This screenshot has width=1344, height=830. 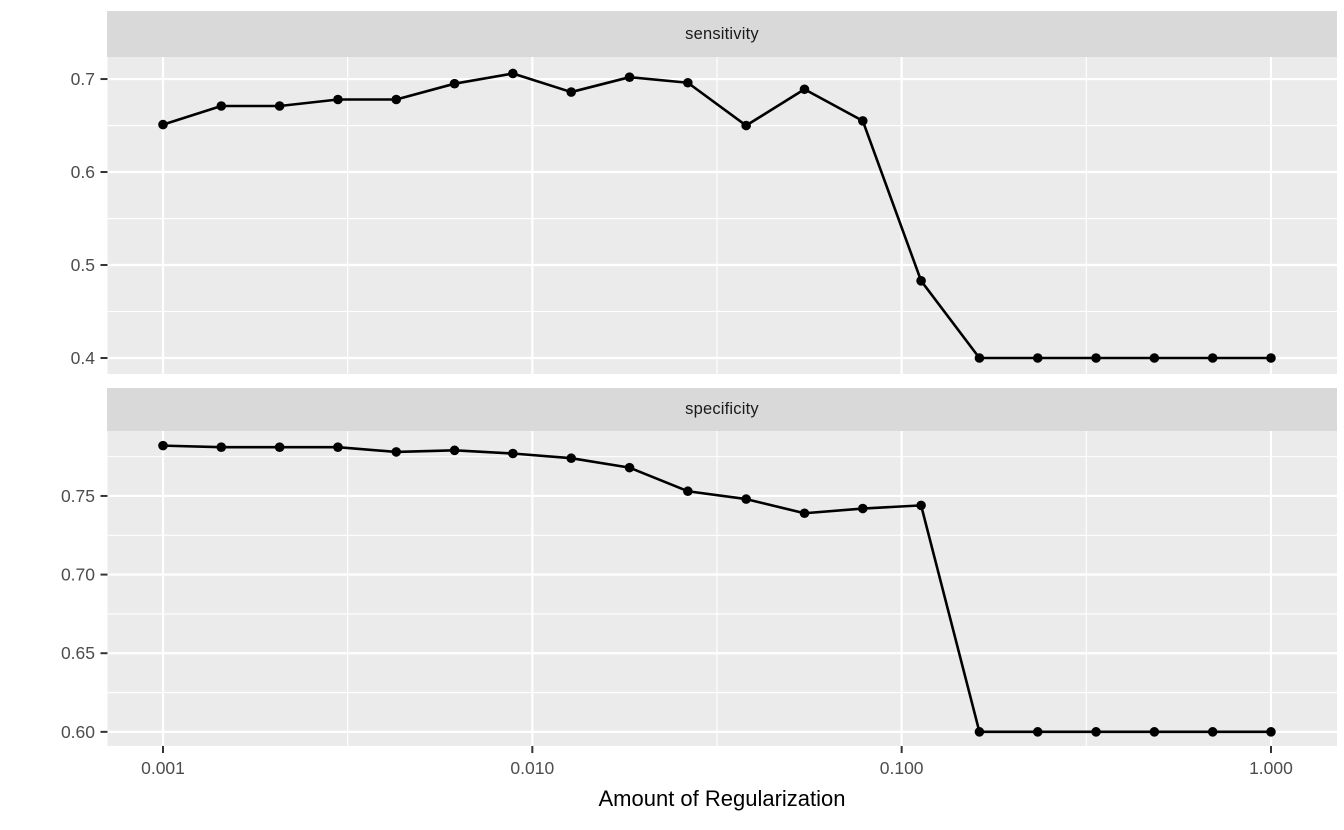 I want to click on y-tick-label: 0.4, so click(x=83, y=358).